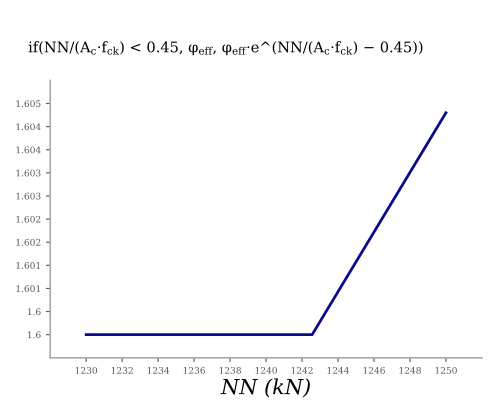  Describe the element at coordinates (265, 388) in the screenshot. I see `x-axis-title: NN (kN)` at that location.